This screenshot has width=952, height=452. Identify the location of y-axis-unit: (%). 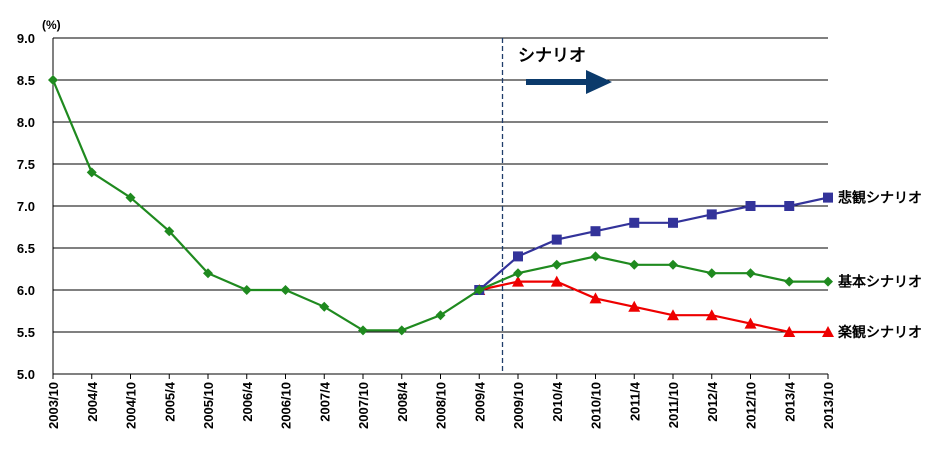
(51, 25).